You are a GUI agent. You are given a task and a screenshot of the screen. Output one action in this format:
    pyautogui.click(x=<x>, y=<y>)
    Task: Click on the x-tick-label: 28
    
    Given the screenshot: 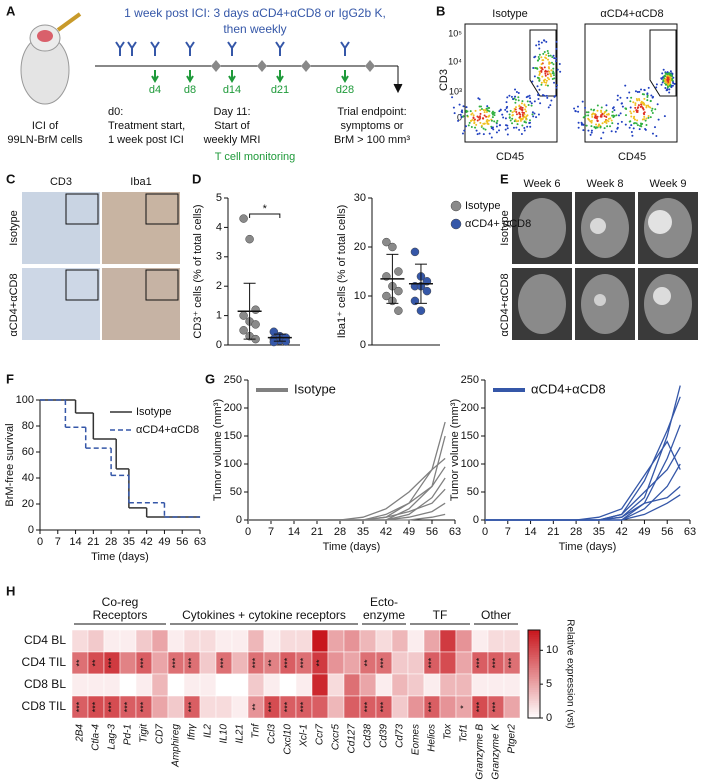 What is the action you would take?
    pyautogui.click(x=340, y=532)
    